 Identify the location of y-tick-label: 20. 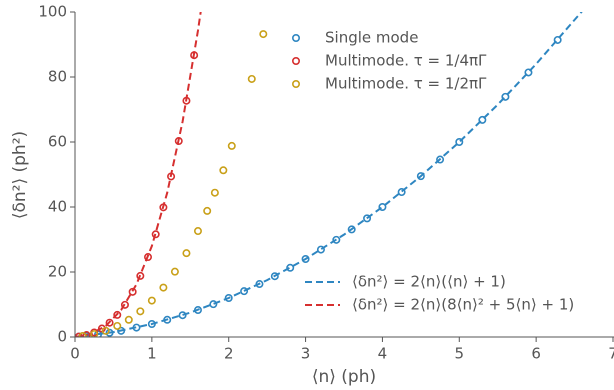
(57, 272).